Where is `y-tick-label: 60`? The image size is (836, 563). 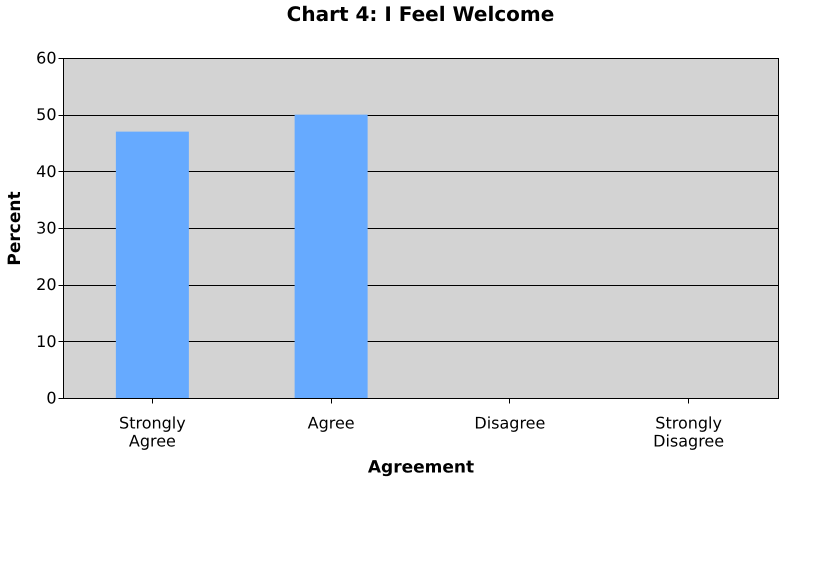
y-tick-label: 60 is located at coordinates (46, 58).